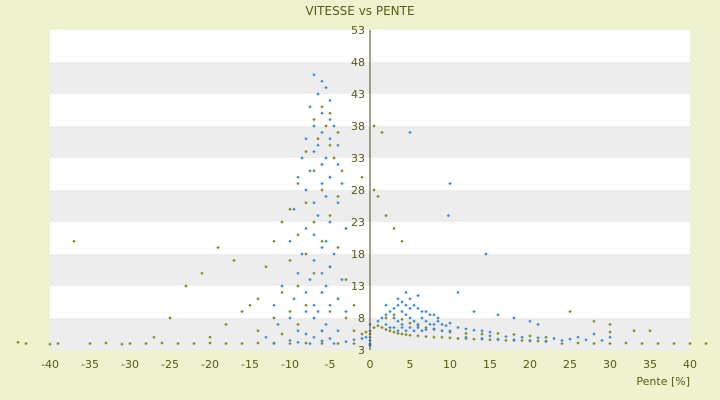  I want to click on x-tick-label: 25, so click(570, 364).